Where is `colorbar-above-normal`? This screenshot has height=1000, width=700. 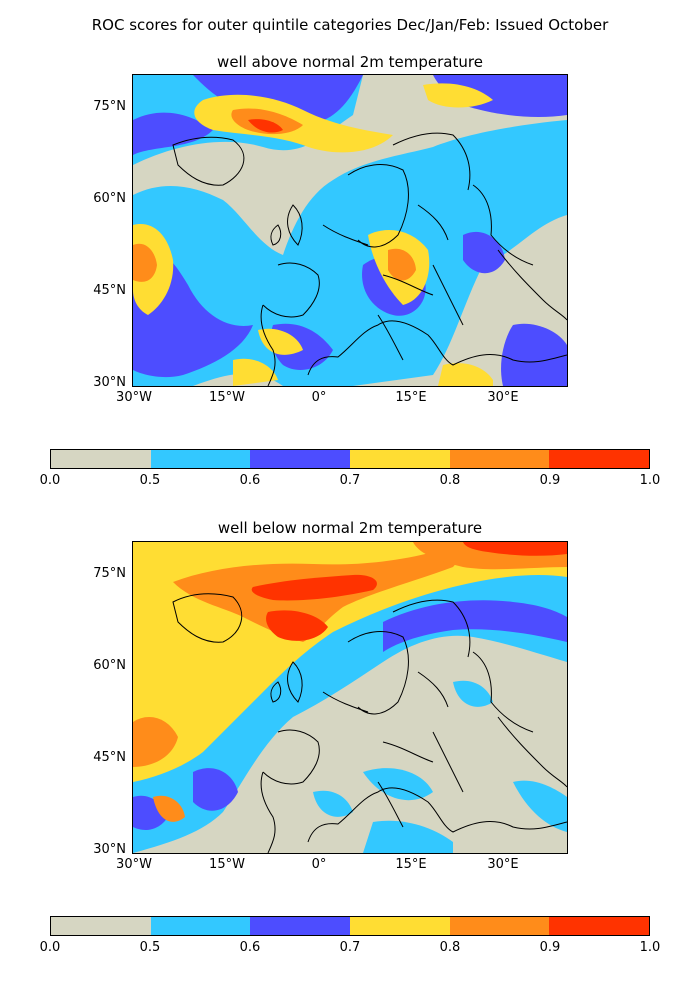
colorbar-above-normal is located at coordinates (350, 459).